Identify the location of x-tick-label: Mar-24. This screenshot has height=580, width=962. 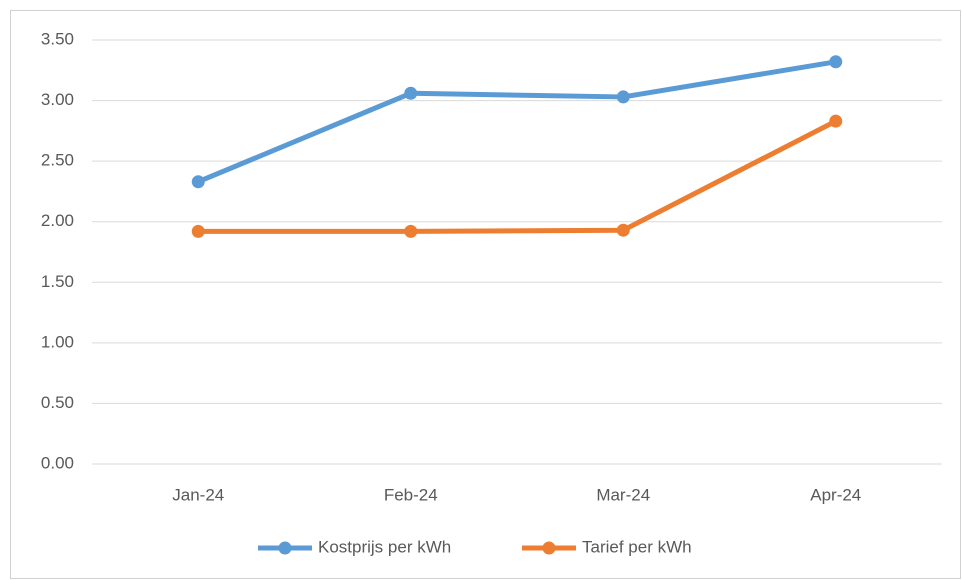
(623, 494).